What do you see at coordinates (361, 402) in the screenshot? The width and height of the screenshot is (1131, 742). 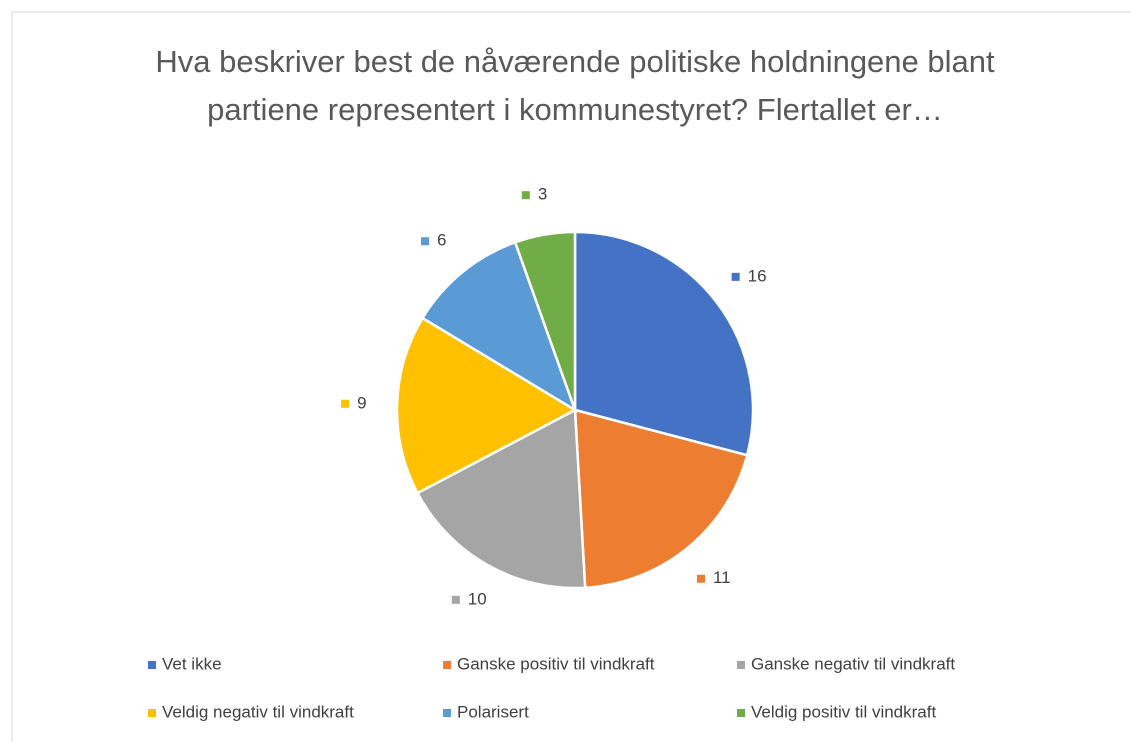 I see `data-label: 9` at bounding box center [361, 402].